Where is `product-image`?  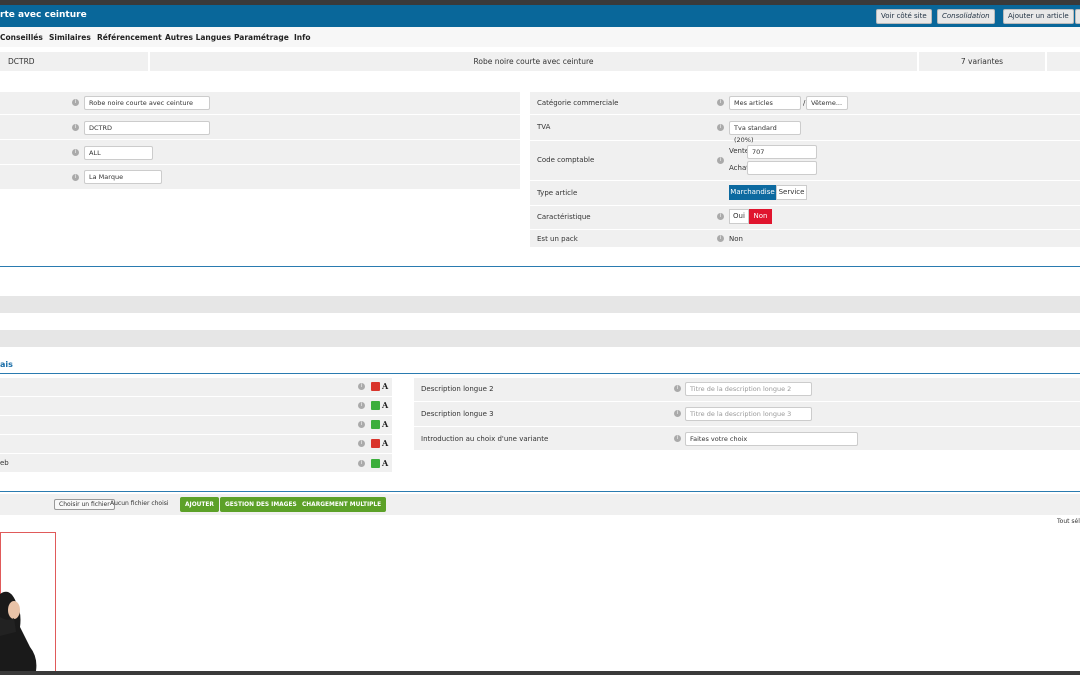 product-image is located at coordinates (28, 602).